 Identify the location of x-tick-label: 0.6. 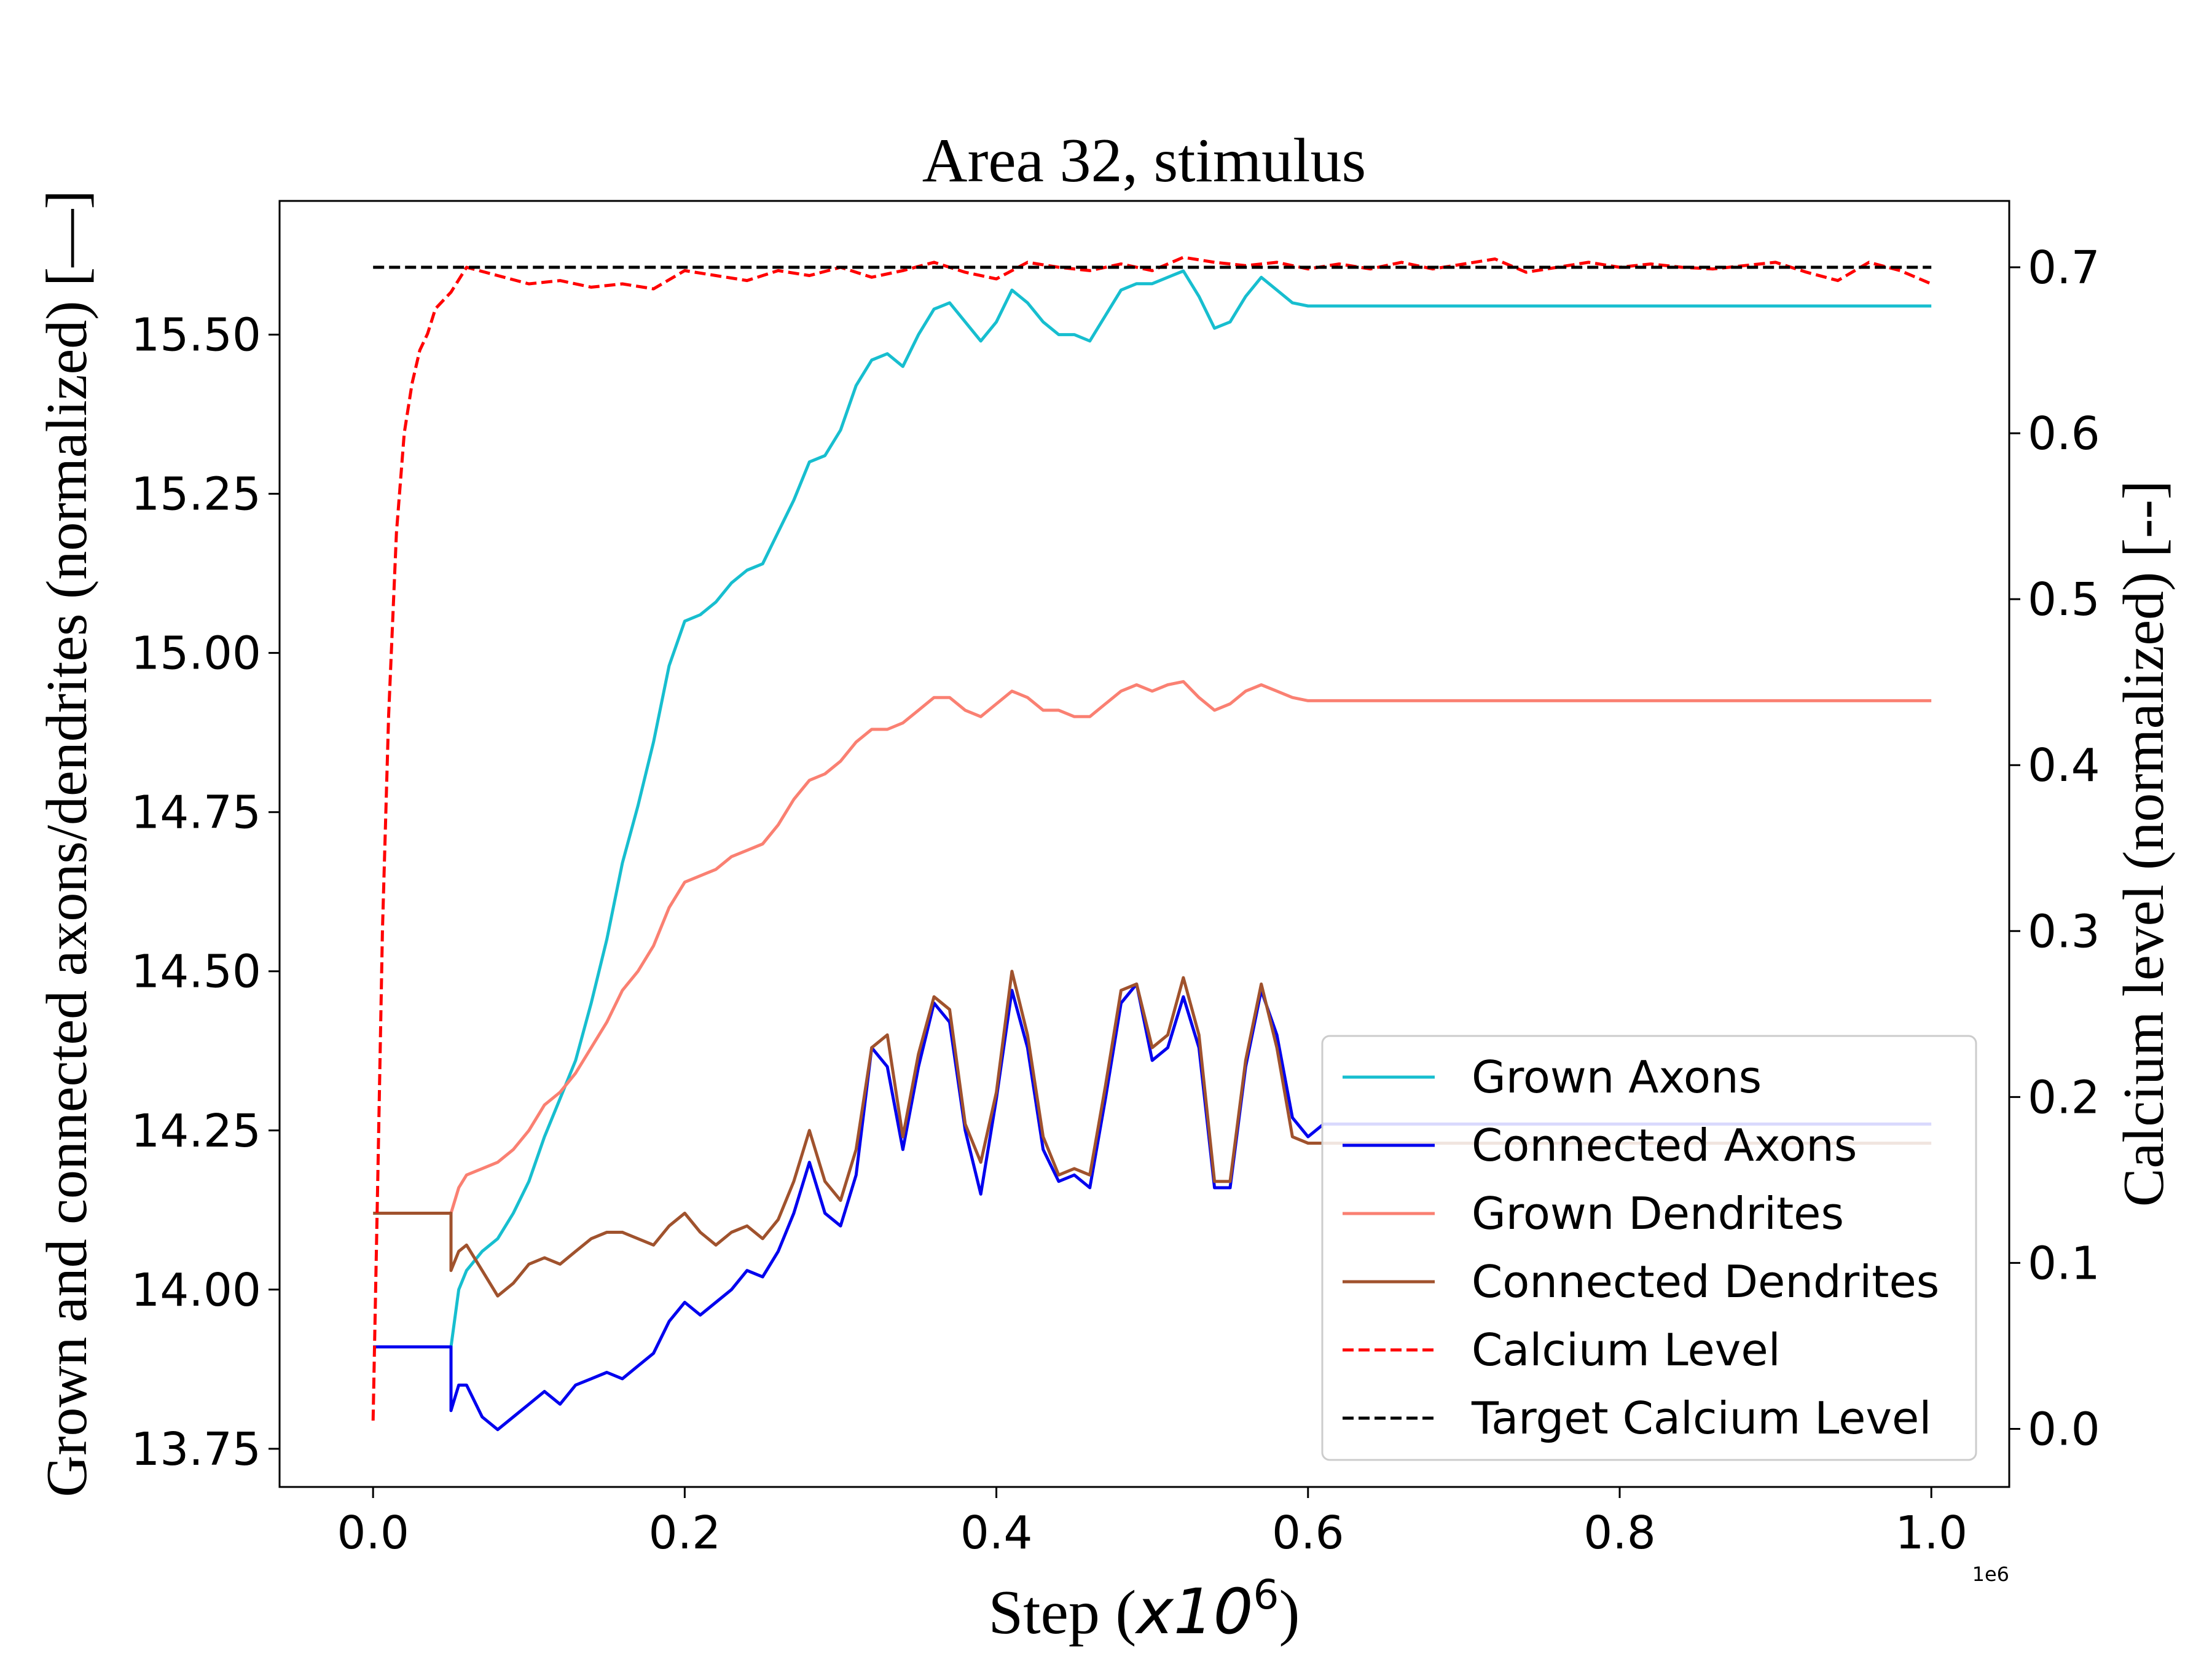
(1308, 1533).